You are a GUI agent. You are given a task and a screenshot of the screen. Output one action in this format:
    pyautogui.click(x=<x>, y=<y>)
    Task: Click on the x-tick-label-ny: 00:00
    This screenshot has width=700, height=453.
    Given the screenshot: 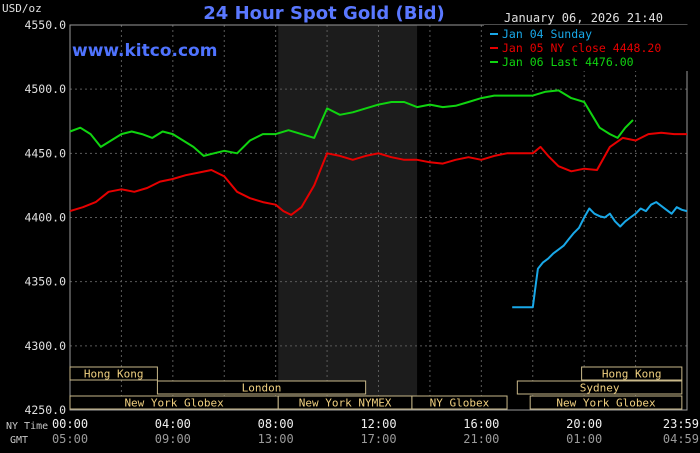 What is the action you would take?
    pyautogui.click(x=70, y=424)
    